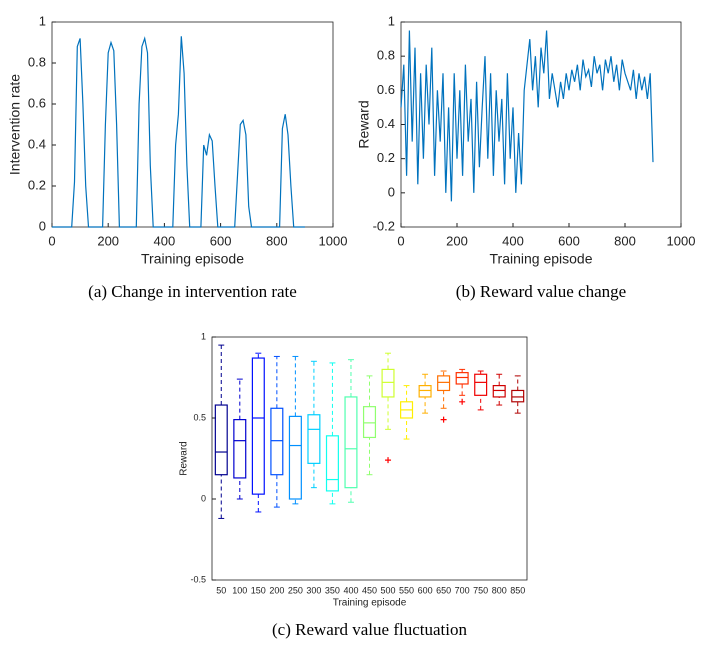  What do you see at coordinates (462, 590) in the screenshot?
I see `x-tick-label: 700` at bounding box center [462, 590].